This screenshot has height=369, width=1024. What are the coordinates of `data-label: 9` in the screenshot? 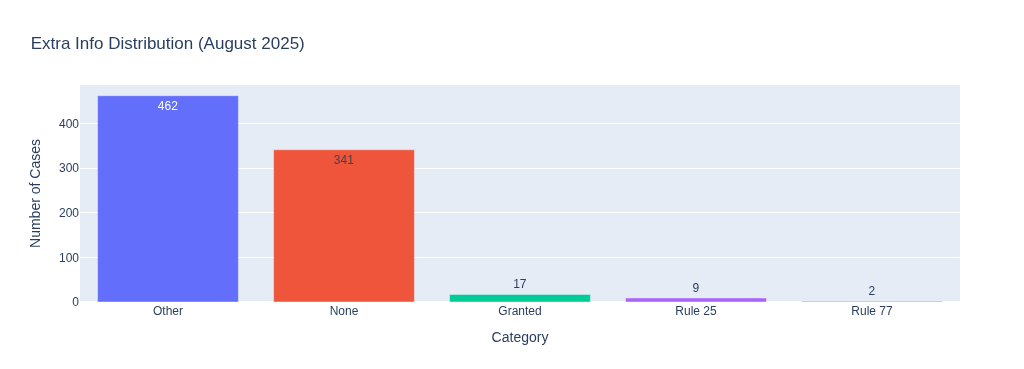 It's located at (696, 287).